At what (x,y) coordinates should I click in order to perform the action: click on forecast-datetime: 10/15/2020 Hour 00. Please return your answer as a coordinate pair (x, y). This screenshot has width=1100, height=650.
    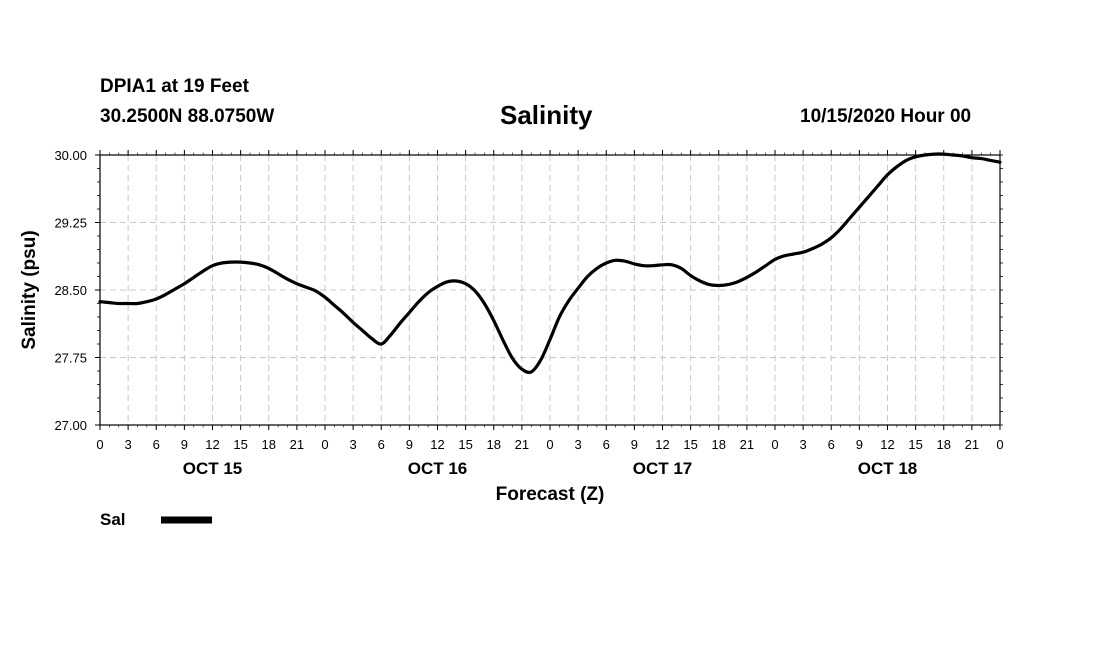
    Looking at the image, I should click on (886, 116).